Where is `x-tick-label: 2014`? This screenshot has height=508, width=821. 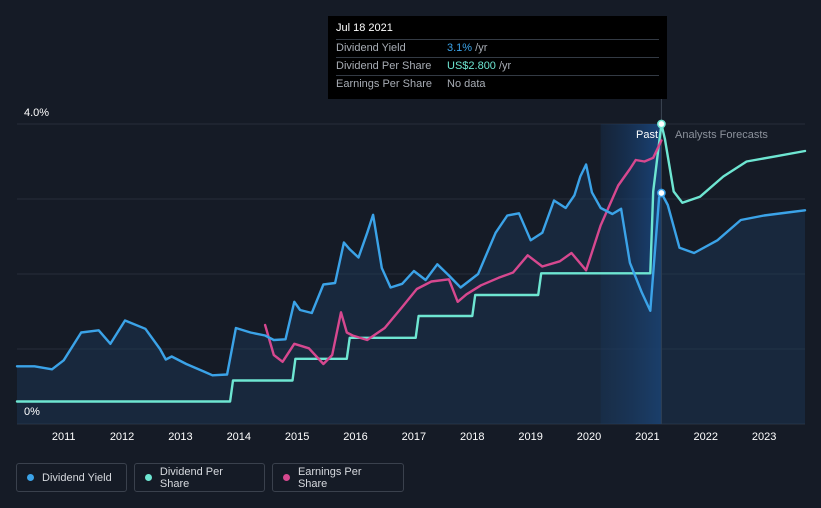
x-tick-label: 2014 is located at coordinates (239, 437).